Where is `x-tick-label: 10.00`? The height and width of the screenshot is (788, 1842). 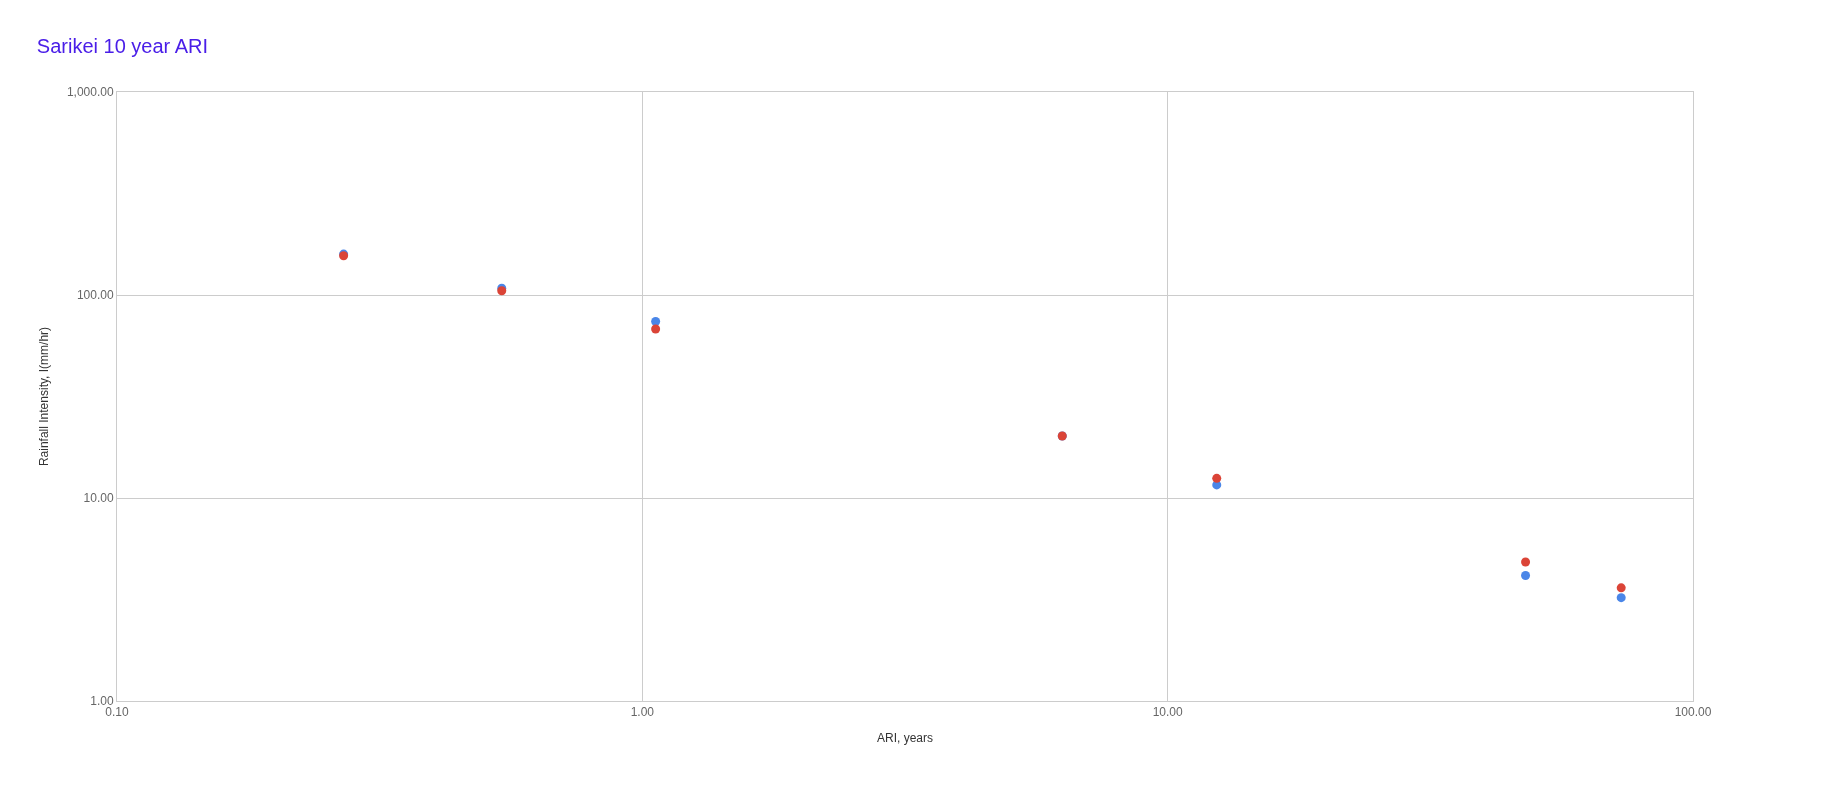
x-tick-label: 10.00 is located at coordinates (1168, 712).